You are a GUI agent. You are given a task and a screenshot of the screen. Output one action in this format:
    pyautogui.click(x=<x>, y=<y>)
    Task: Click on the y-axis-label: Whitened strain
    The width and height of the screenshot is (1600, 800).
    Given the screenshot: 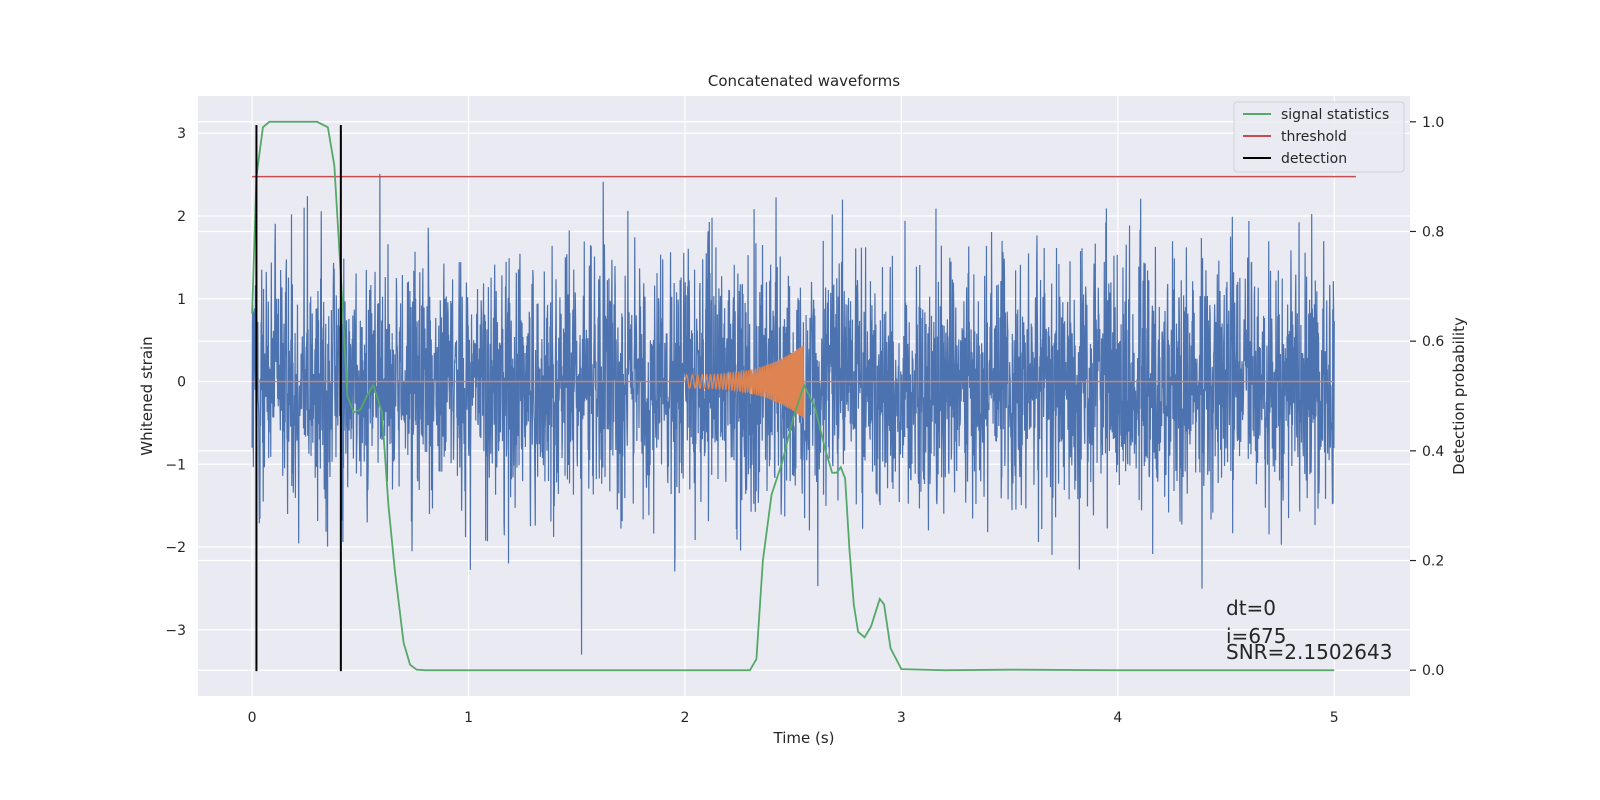 What is the action you would take?
    pyautogui.click(x=147, y=395)
    